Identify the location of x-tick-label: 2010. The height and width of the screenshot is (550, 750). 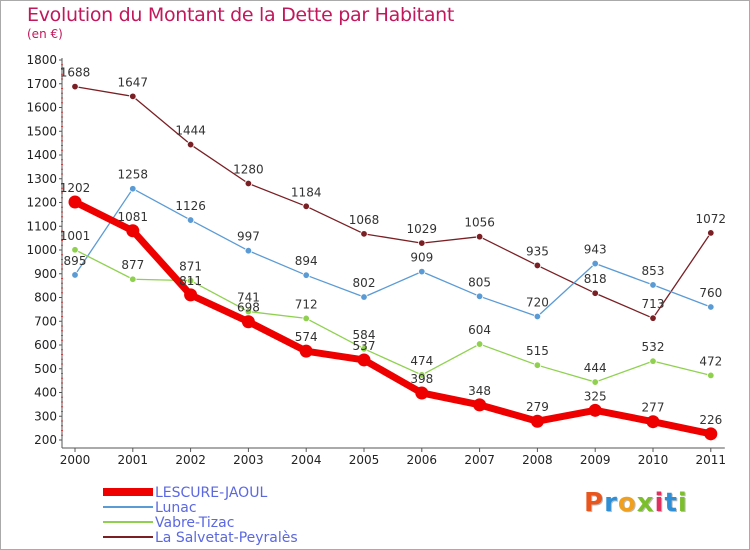
(653, 460).